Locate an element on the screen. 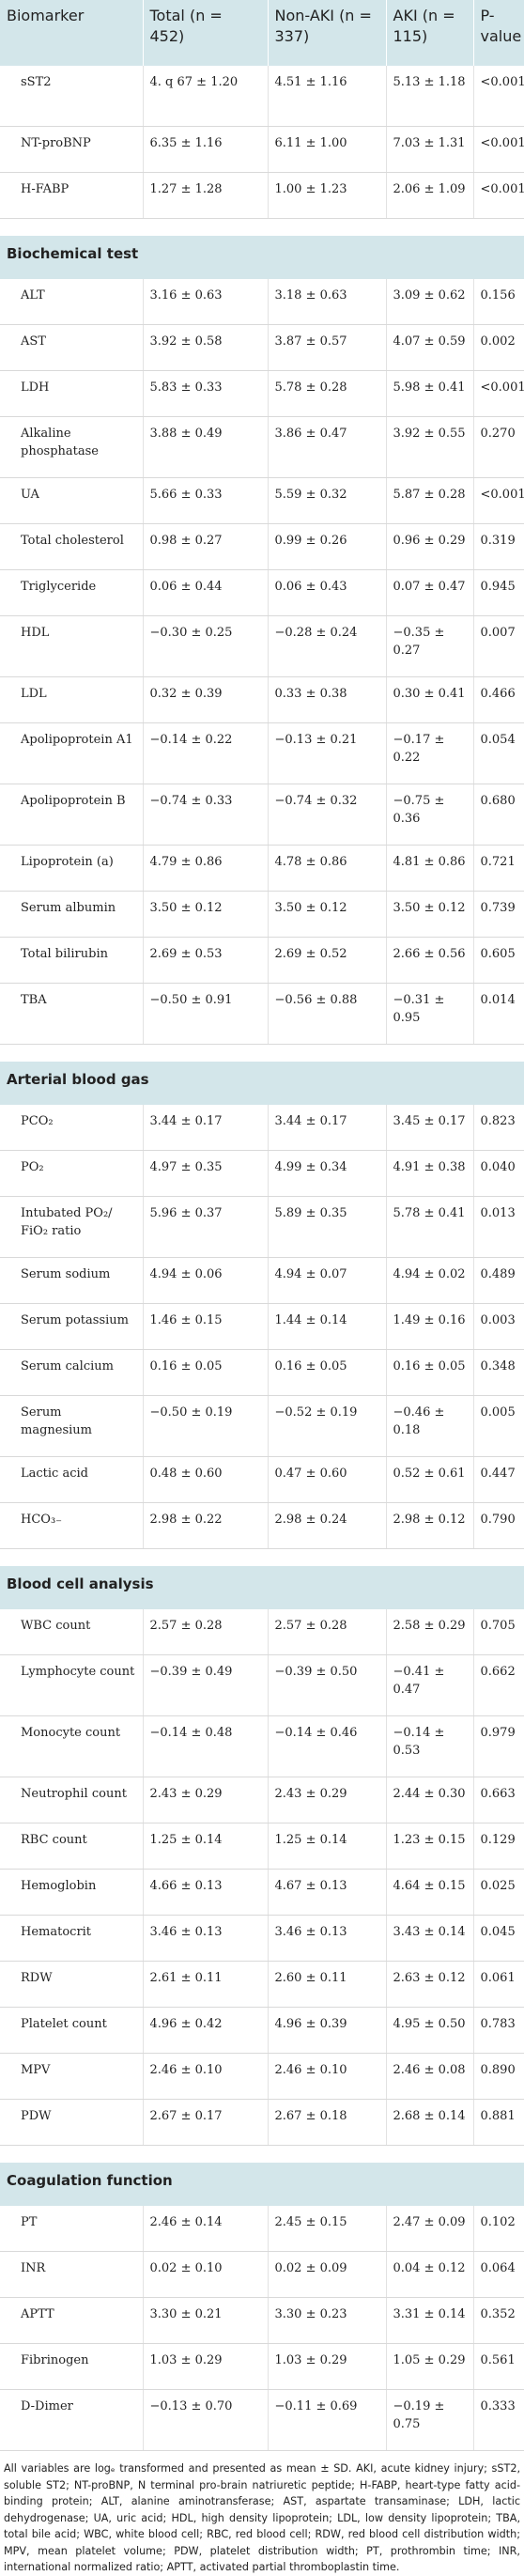 The height and width of the screenshot is (2576, 524). biomarker-name-cell: PO₂ is located at coordinates (72, 1174).